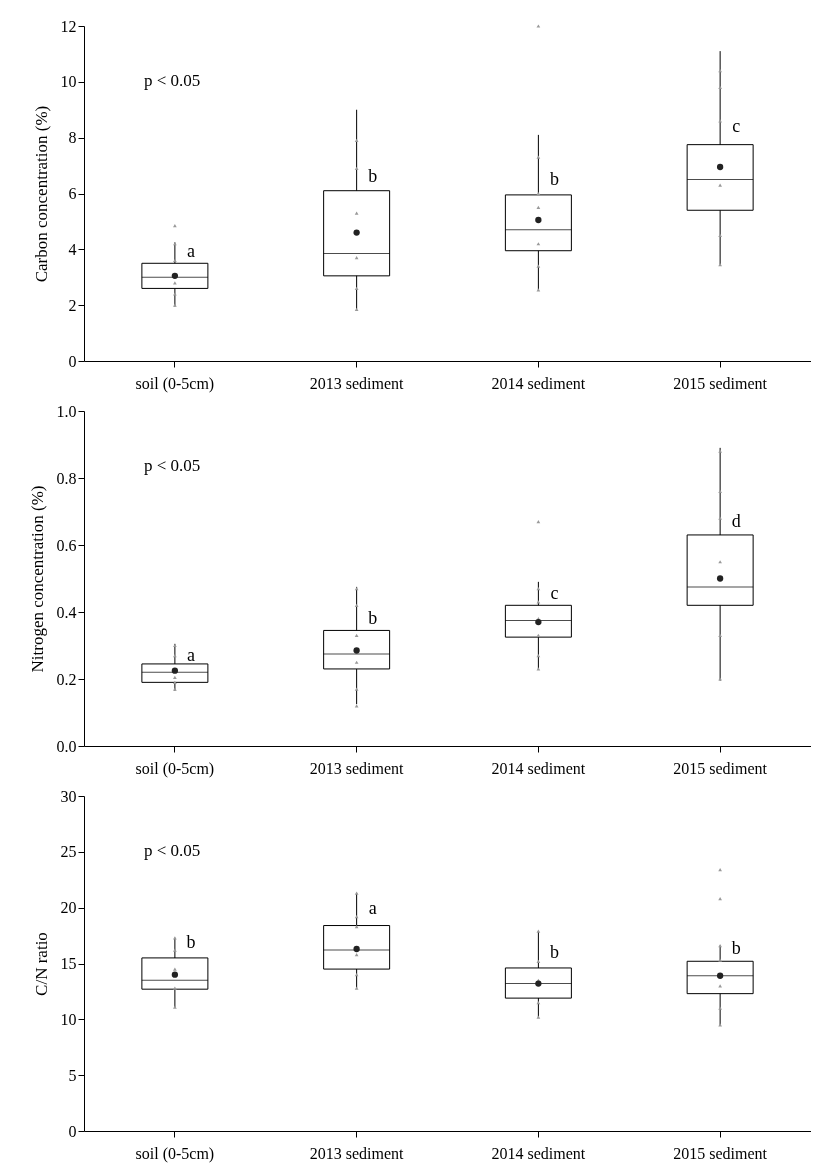  Describe the element at coordinates (37, 579) in the screenshot. I see `y-axis-title: Nitrogen concentration (%)` at that location.